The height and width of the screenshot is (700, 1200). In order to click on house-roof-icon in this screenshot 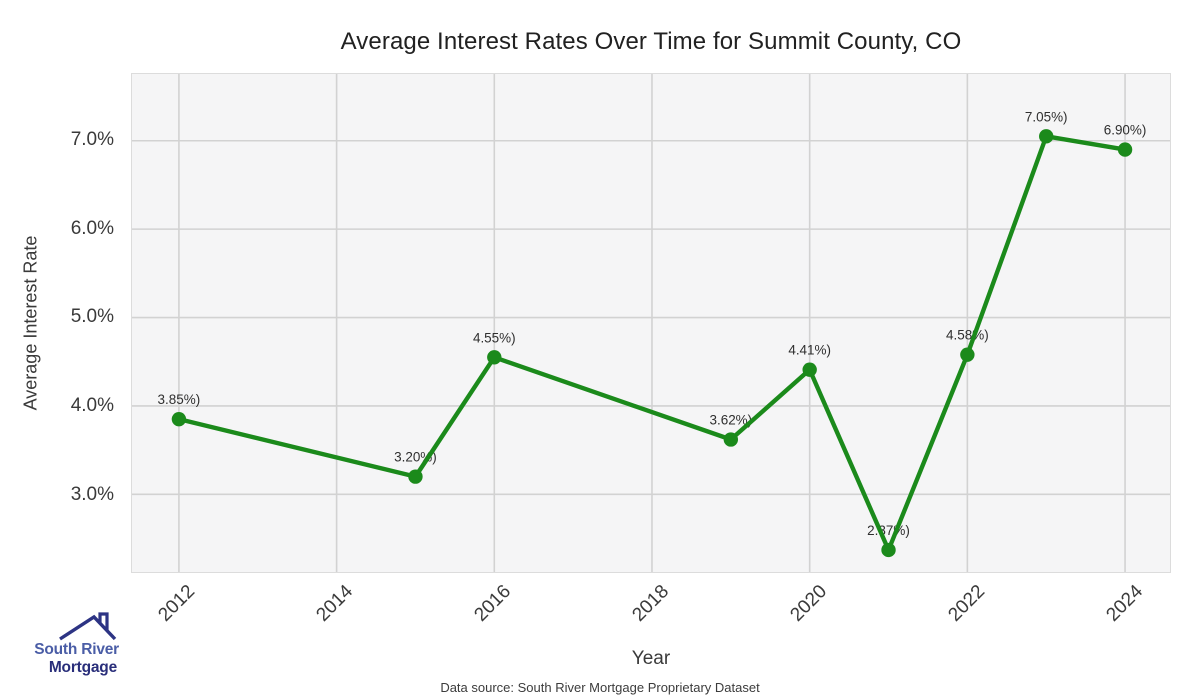, I will do `click(88, 626)`.